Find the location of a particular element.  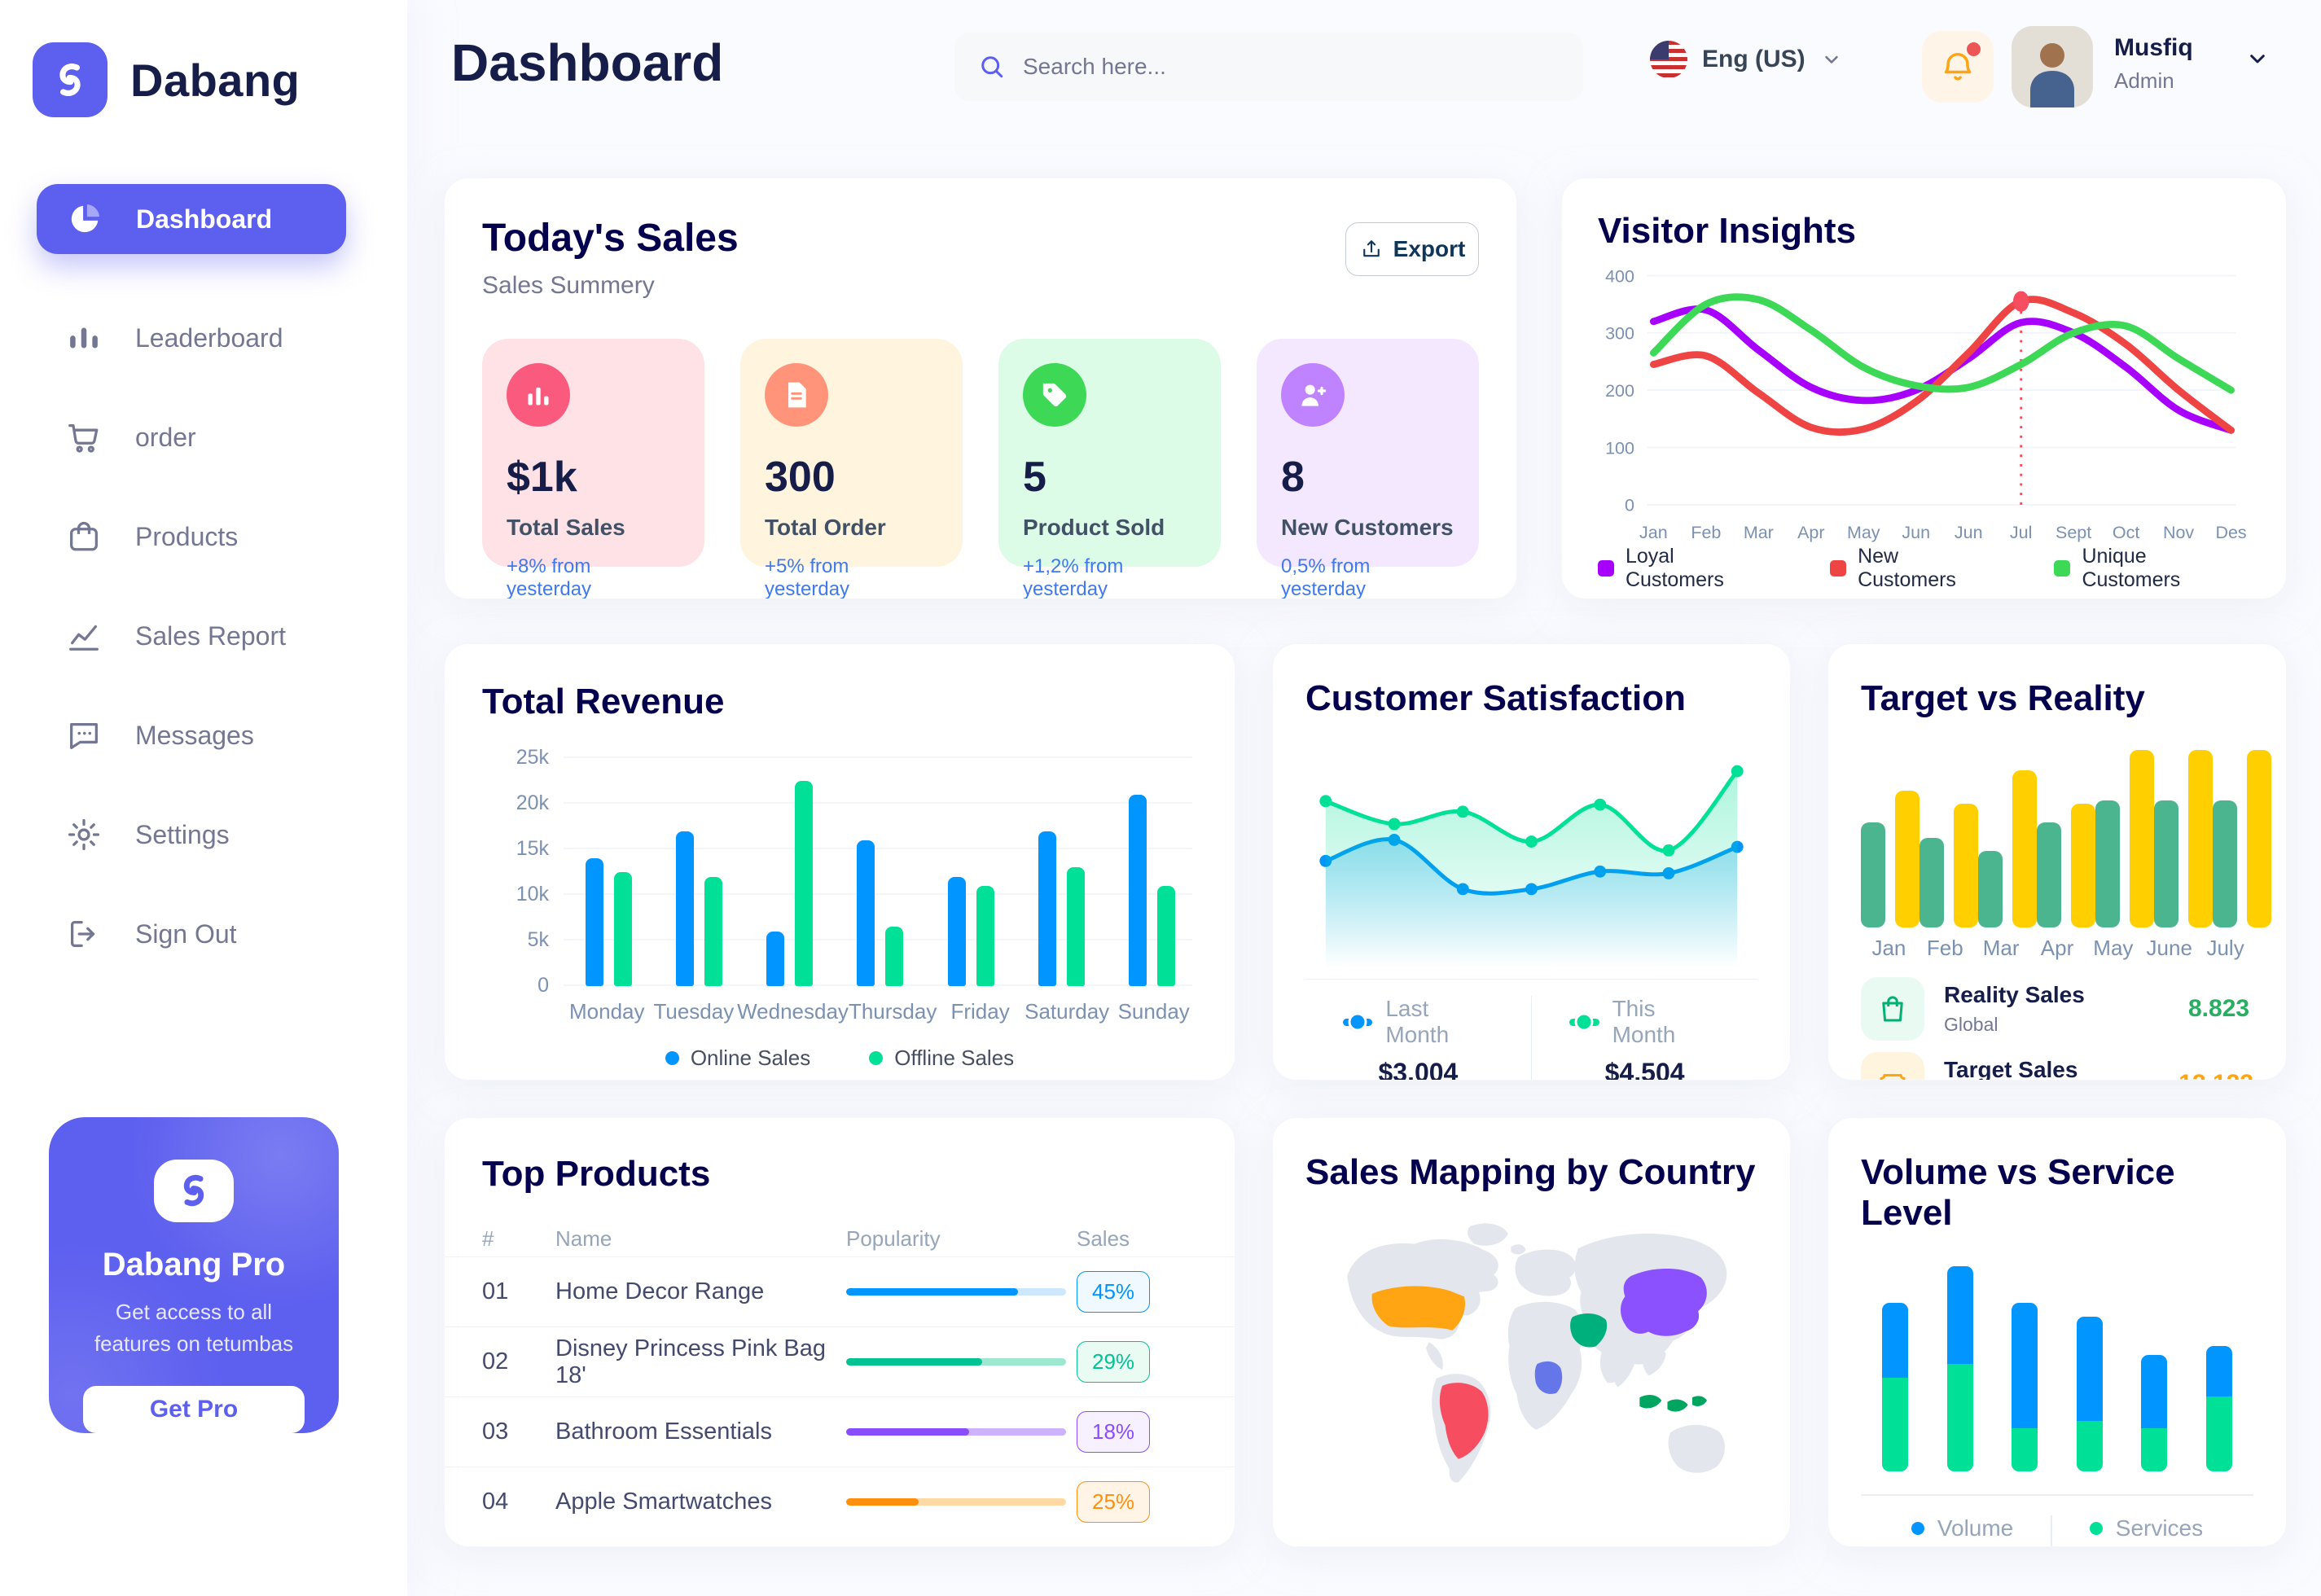

summary-delta: 0,5% from yesterday is located at coordinates (1326, 577).